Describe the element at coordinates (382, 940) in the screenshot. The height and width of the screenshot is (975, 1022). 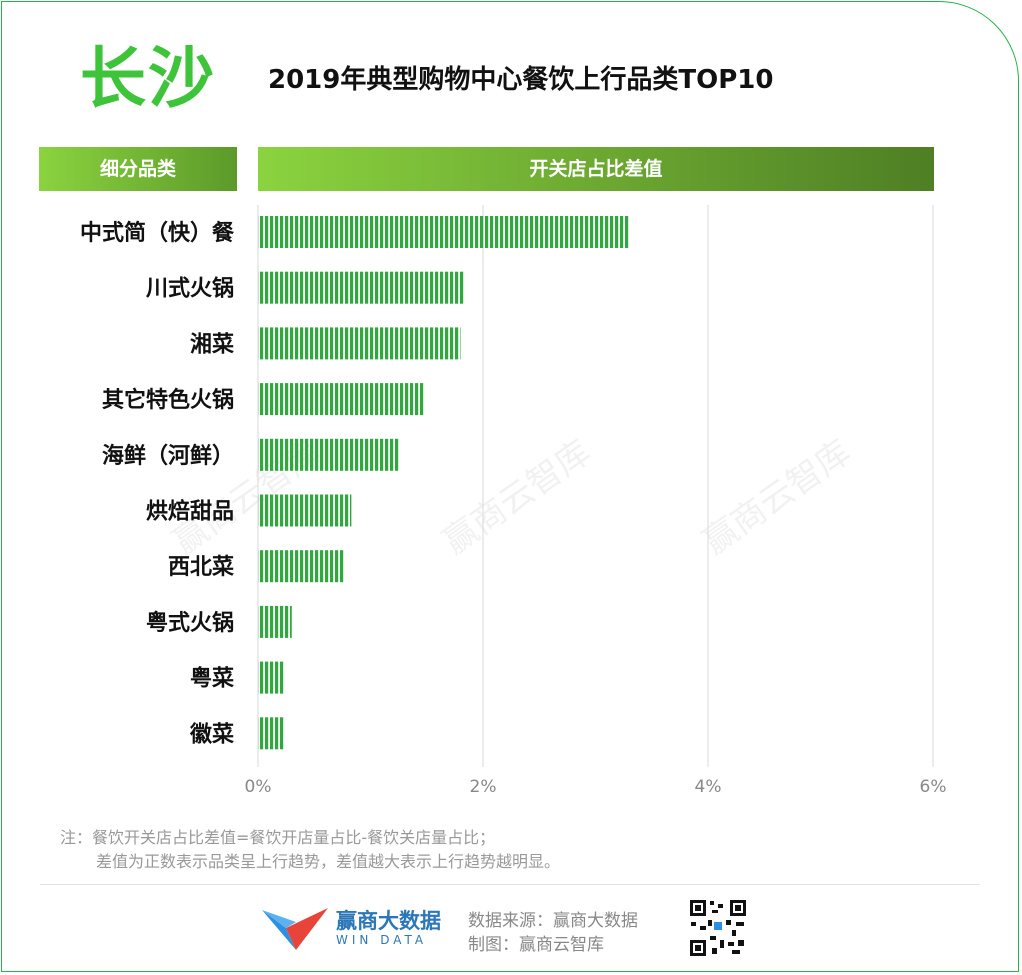
I see `brand-name-en: WIN DATA` at that location.